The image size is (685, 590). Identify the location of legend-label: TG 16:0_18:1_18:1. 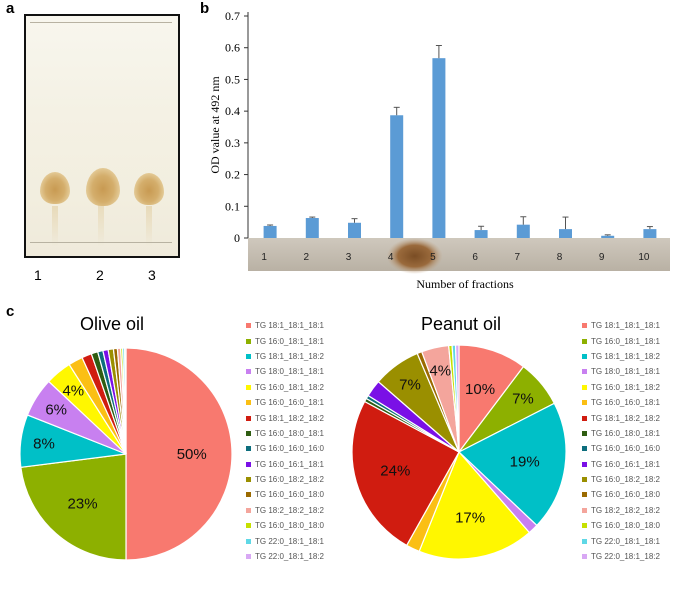
(625, 341).